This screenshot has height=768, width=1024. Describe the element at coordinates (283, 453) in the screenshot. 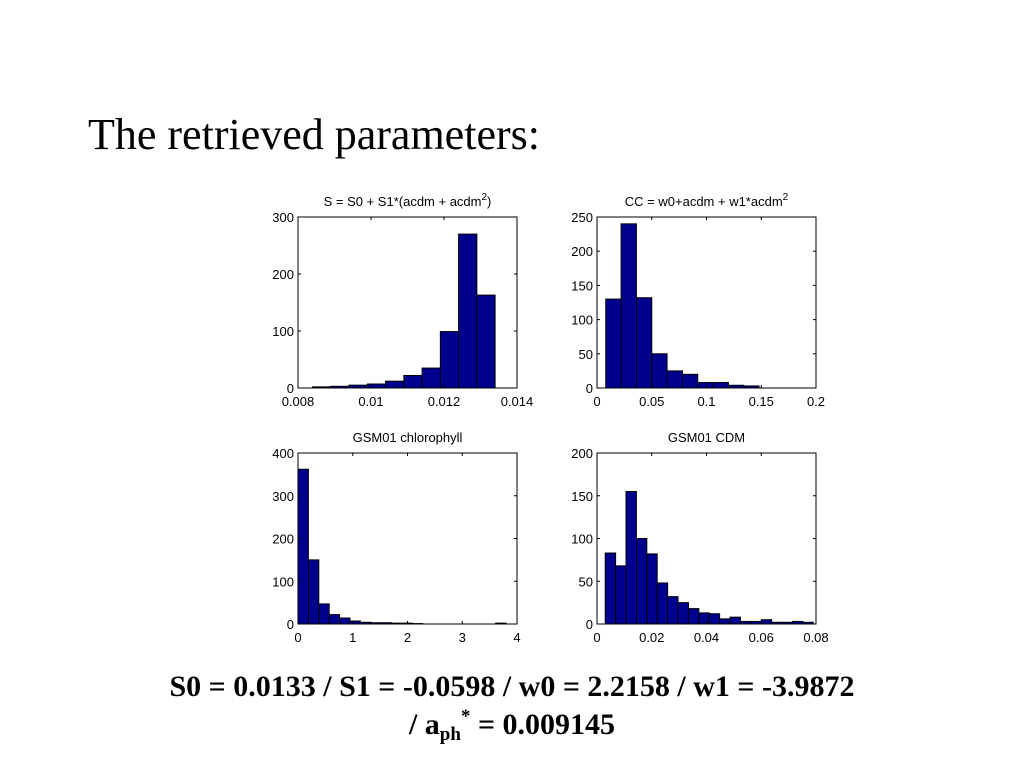

I see `y-tick-label: 400` at that location.